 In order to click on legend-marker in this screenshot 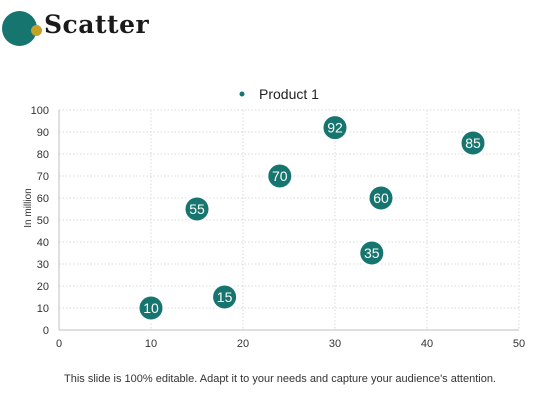, I will do `click(242, 94)`.